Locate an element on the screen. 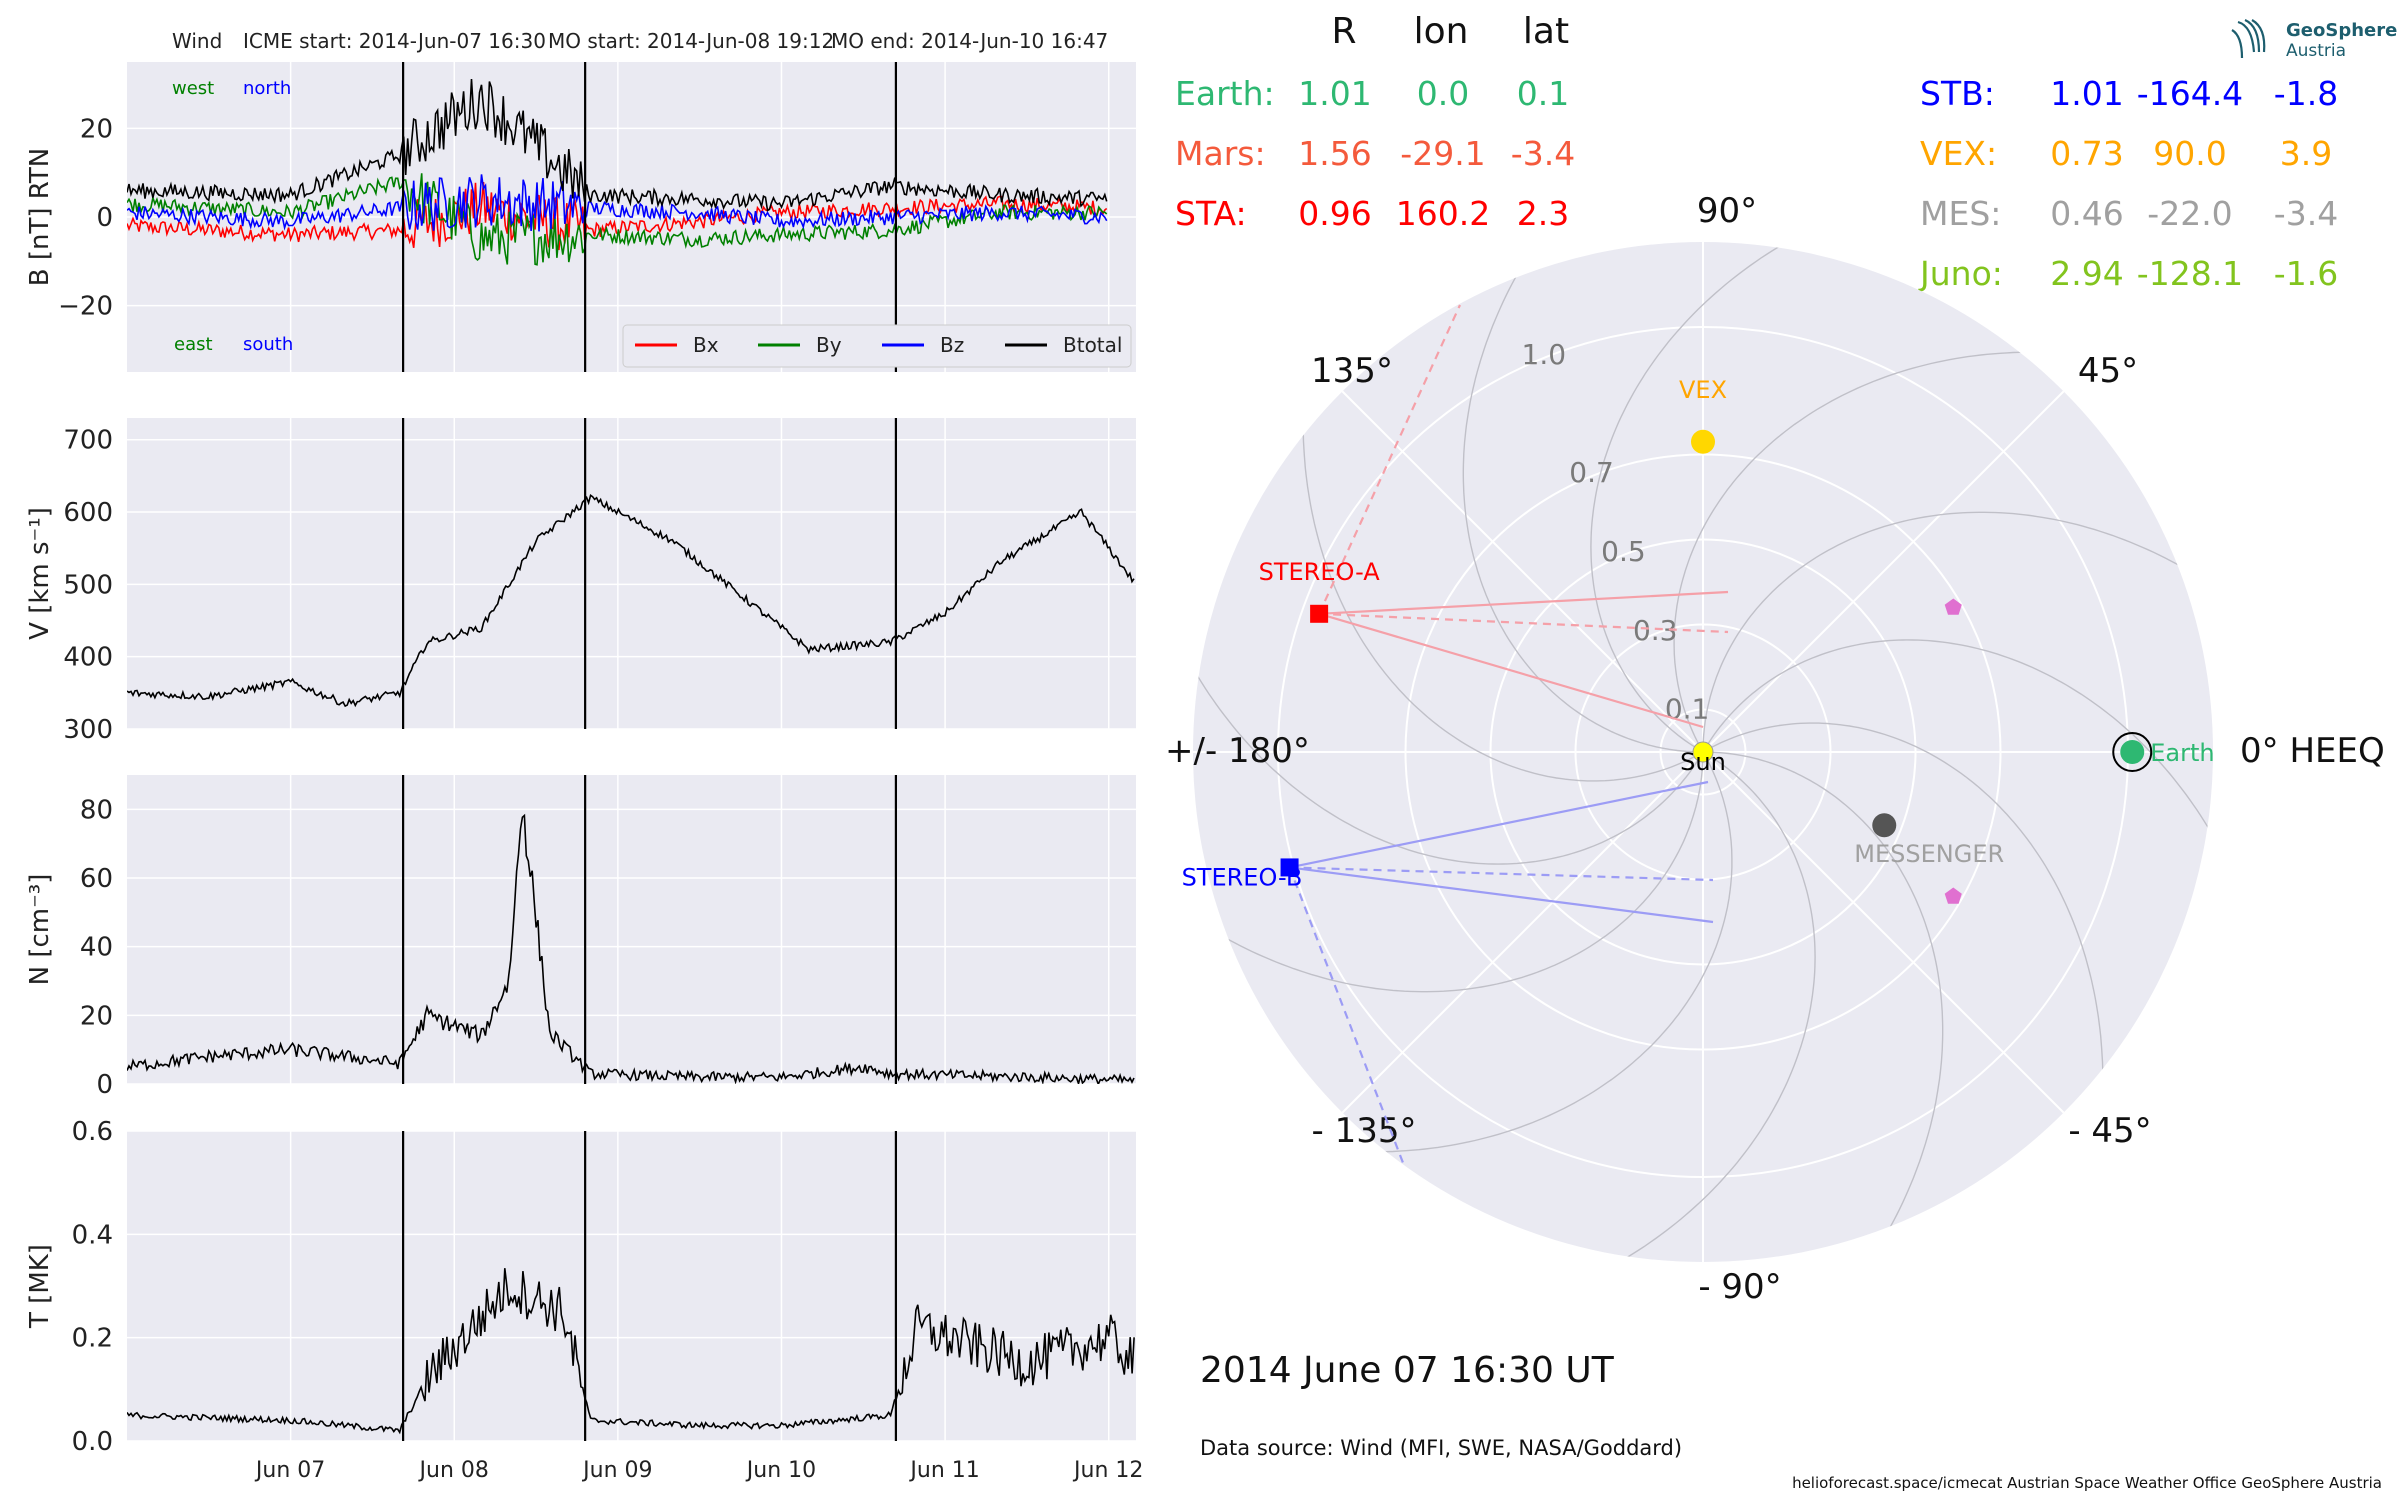 Image resolution: width=2400 pixels, height=1500 pixels. series-line-Btotal is located at coordinates (617, 145).